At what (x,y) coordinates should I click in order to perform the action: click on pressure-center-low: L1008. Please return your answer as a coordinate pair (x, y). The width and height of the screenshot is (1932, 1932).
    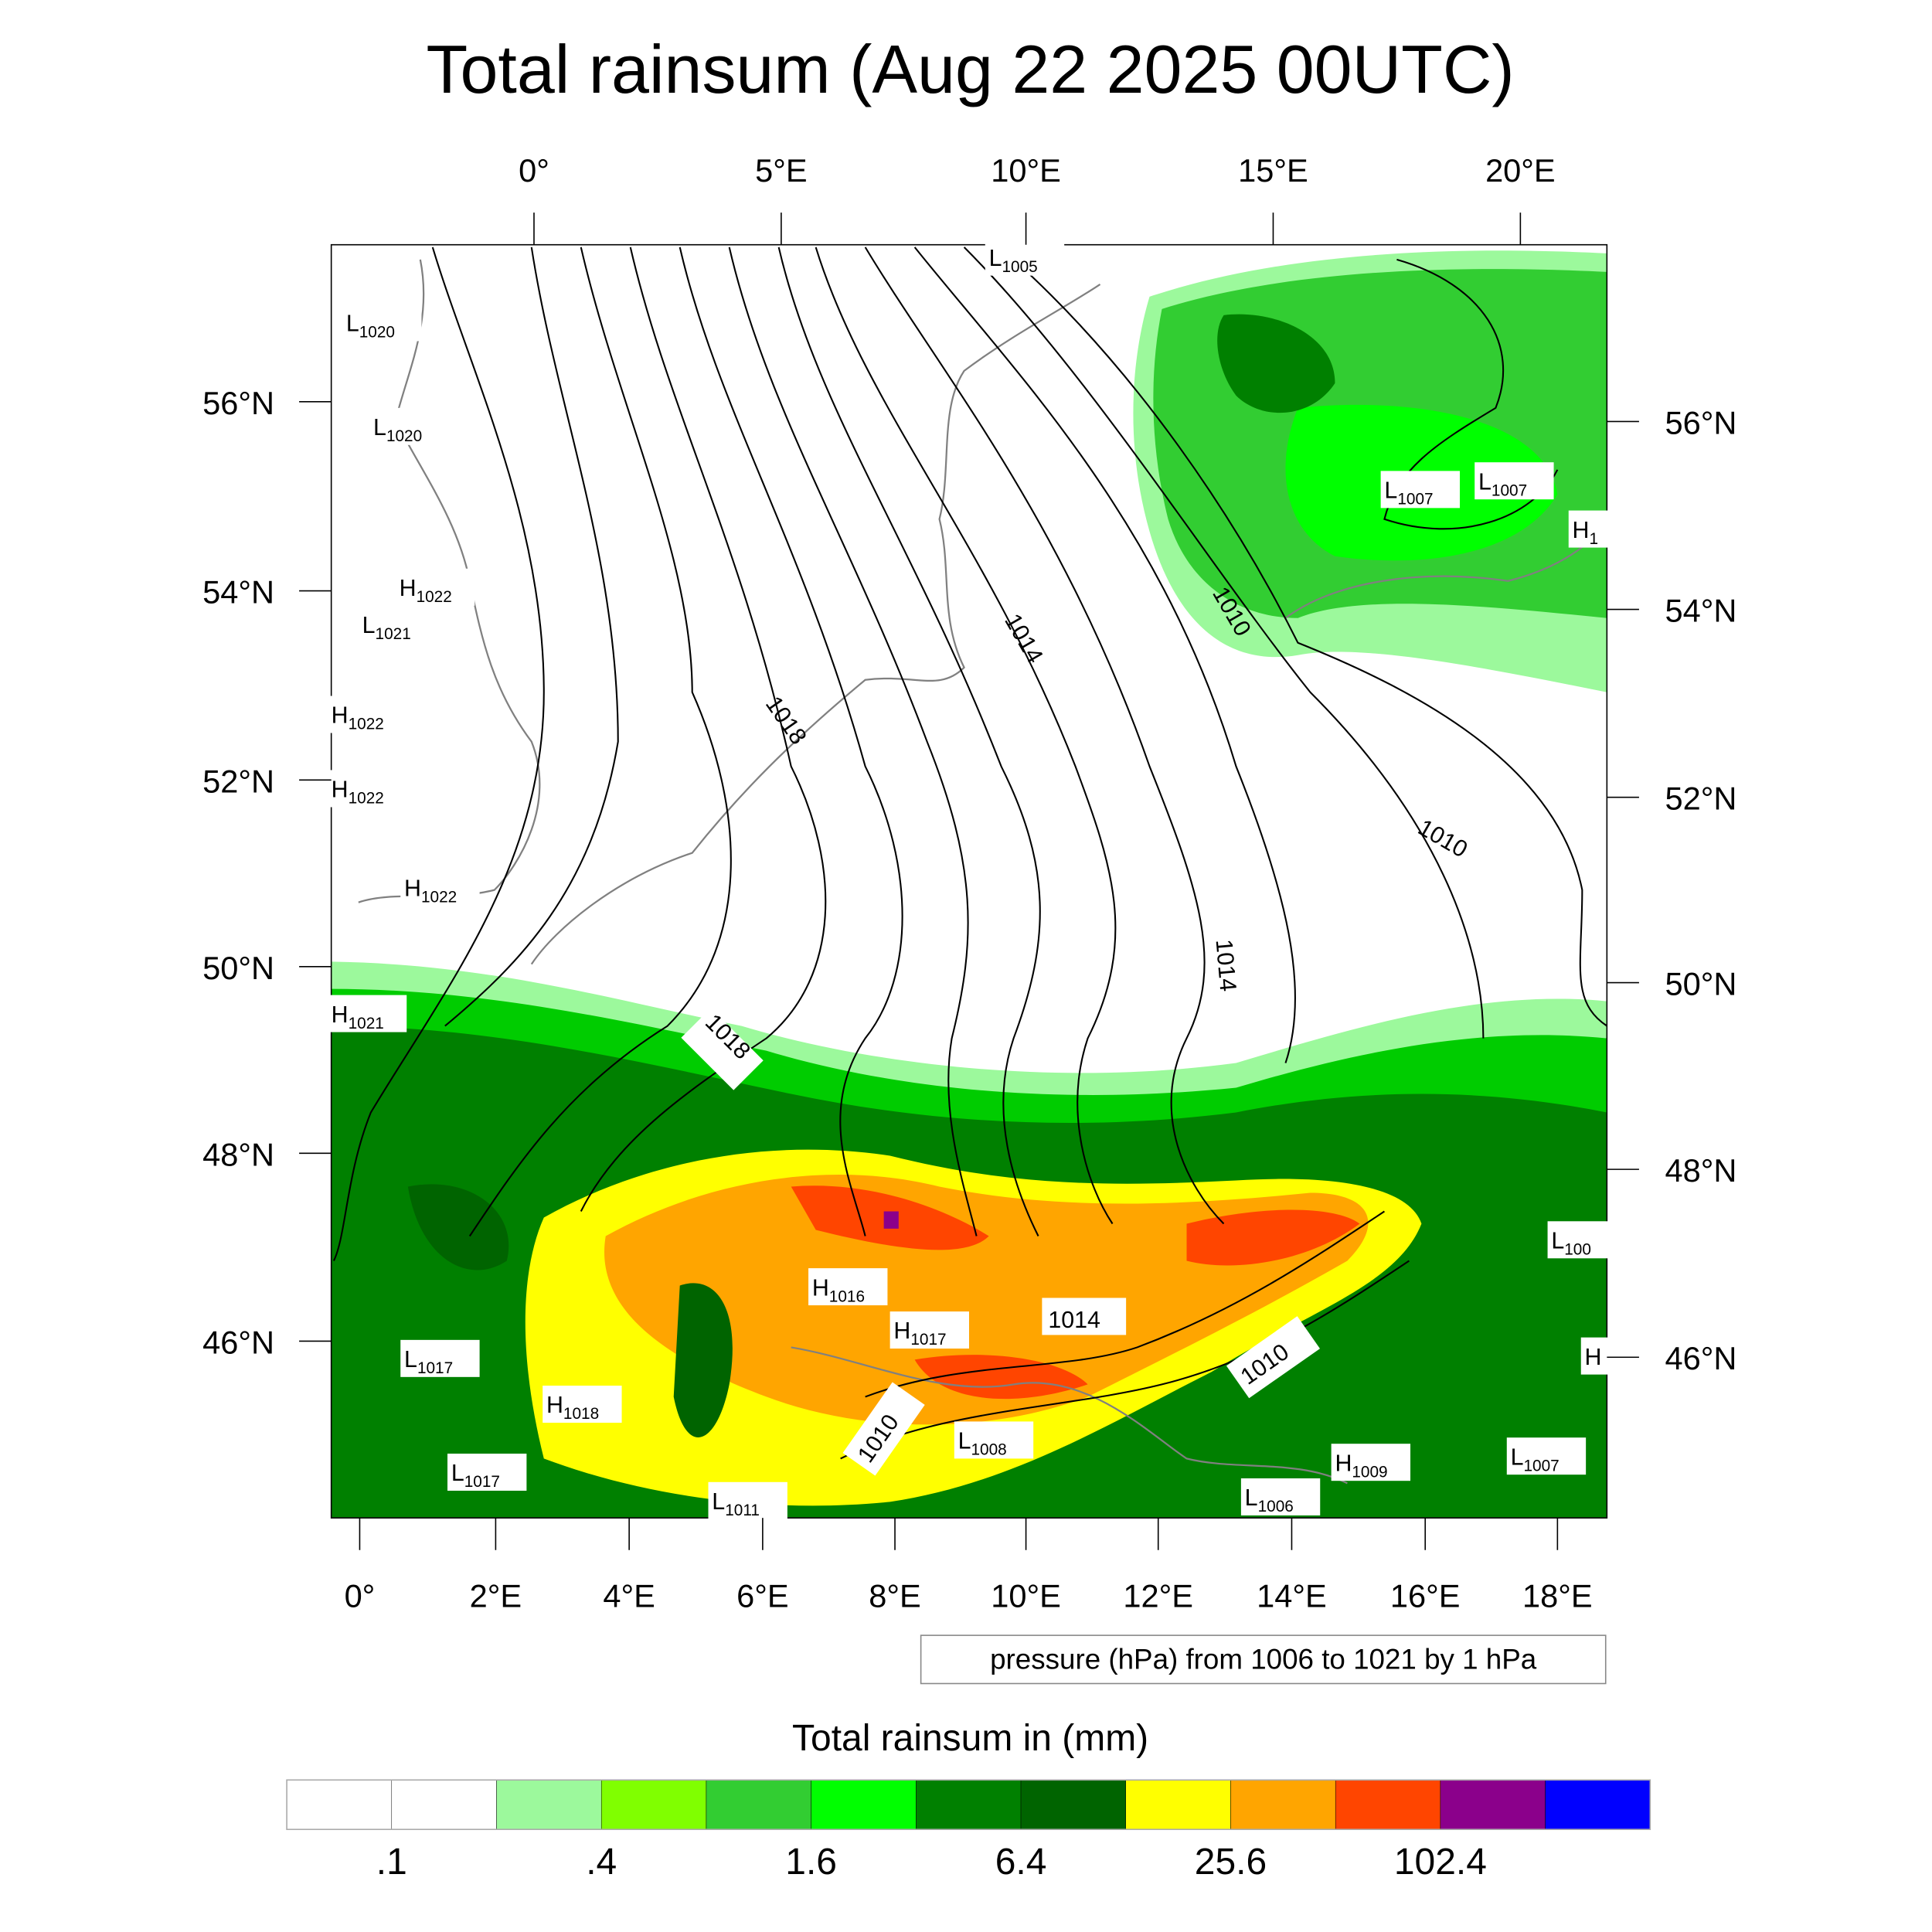
    Looking at the image, I should click on (994, 1440).